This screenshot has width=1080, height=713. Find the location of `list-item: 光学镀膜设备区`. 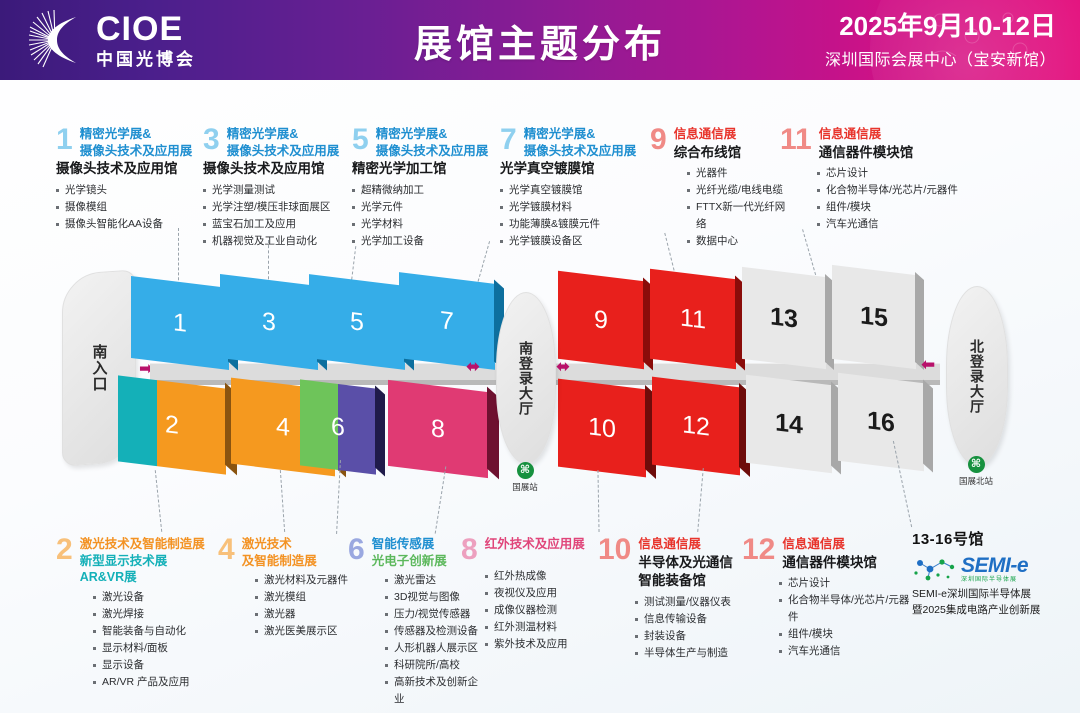

list-item: 光学镀膜设备区 is located at coordinates (576, 241).